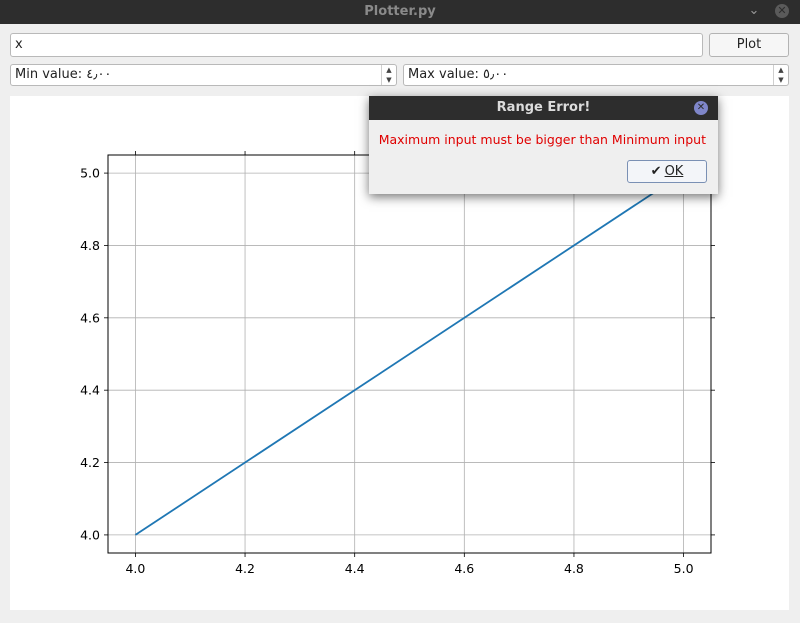 This screenshot has width=800, height=623. Describe the element at coordinates (388, 75) in the screenshot. I see `min-spin-arrows: ▲ ▼` at that location.